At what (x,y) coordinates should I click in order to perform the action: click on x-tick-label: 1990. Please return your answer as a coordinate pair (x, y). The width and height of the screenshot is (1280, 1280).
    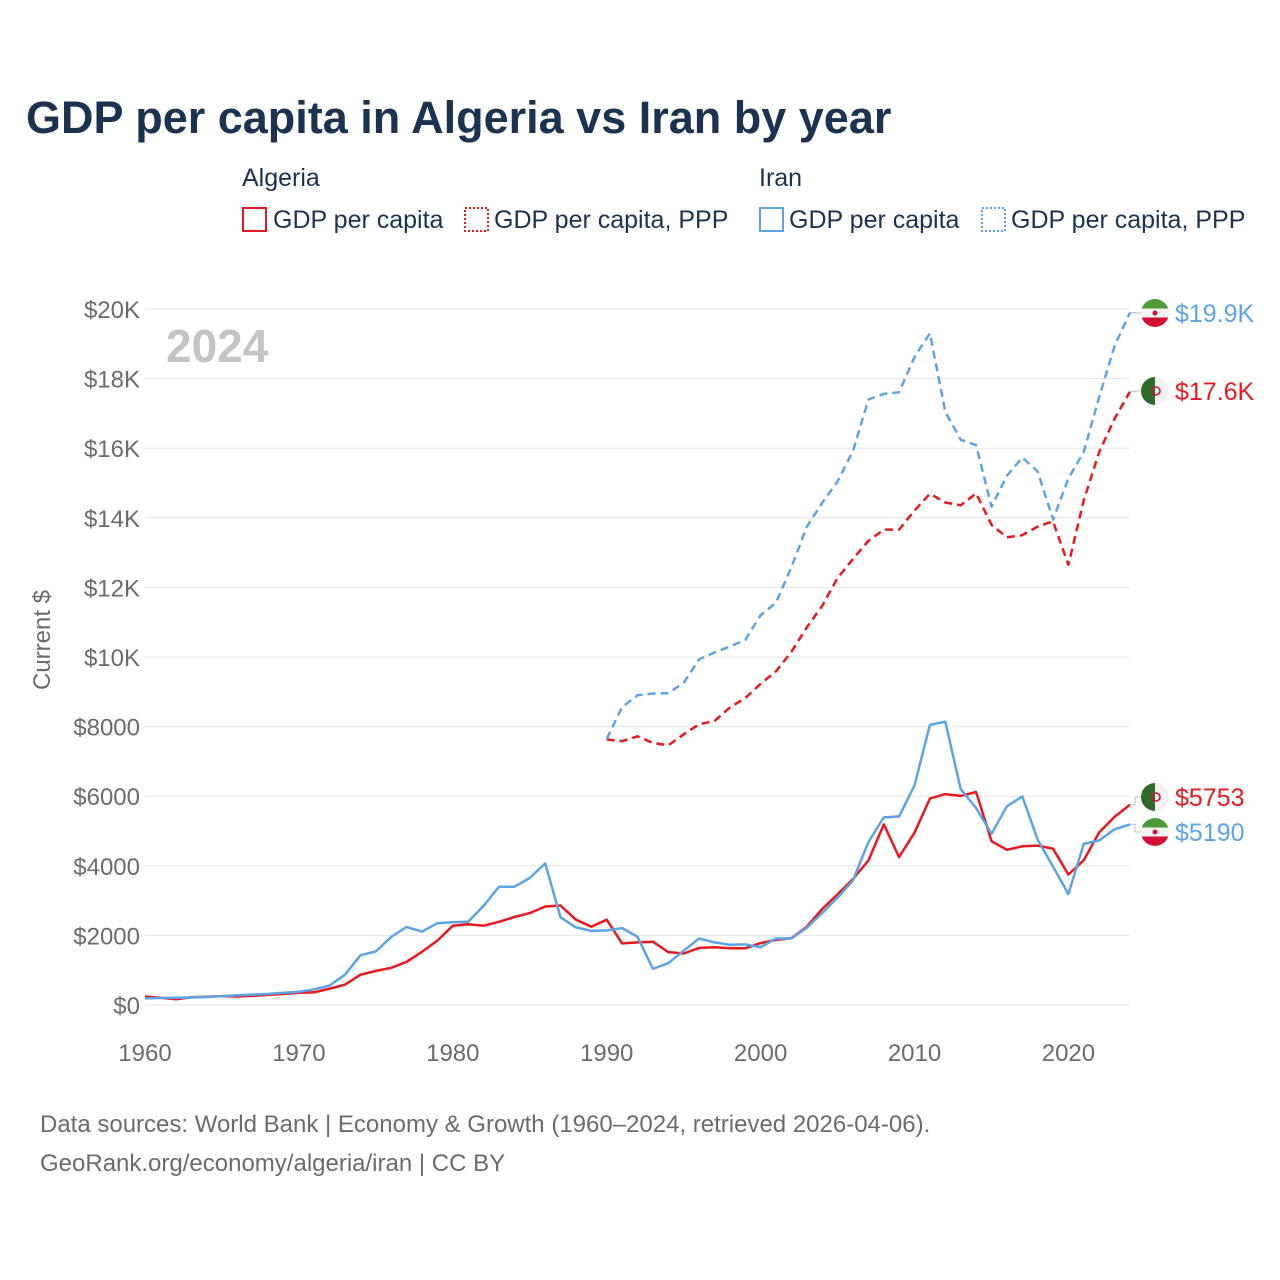
    Looking at the image, I should click on (606, 1053).